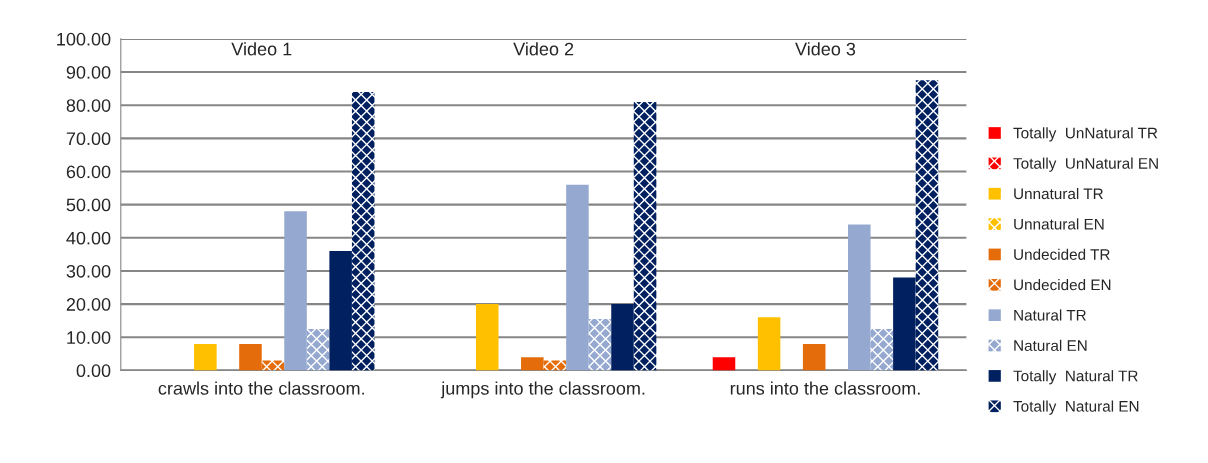 The image size is (1208, 463). What do you see at coordinates (88, 172) in the screenshot?
I see `y-tick-label: 60.00` at bounding box center [88, 172].